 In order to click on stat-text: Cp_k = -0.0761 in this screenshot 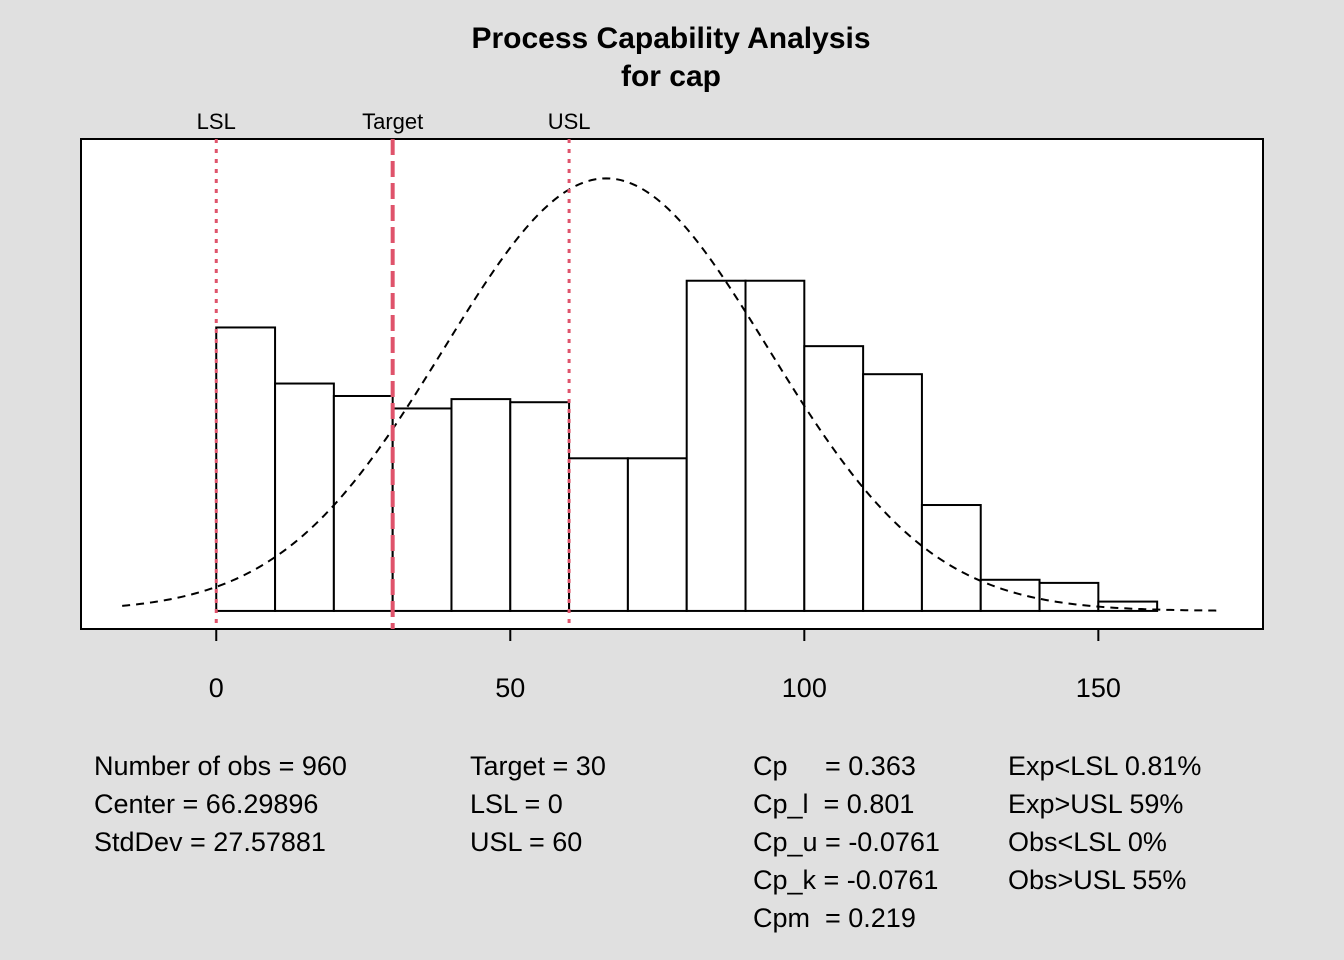, I will do `click(845, 880)`.